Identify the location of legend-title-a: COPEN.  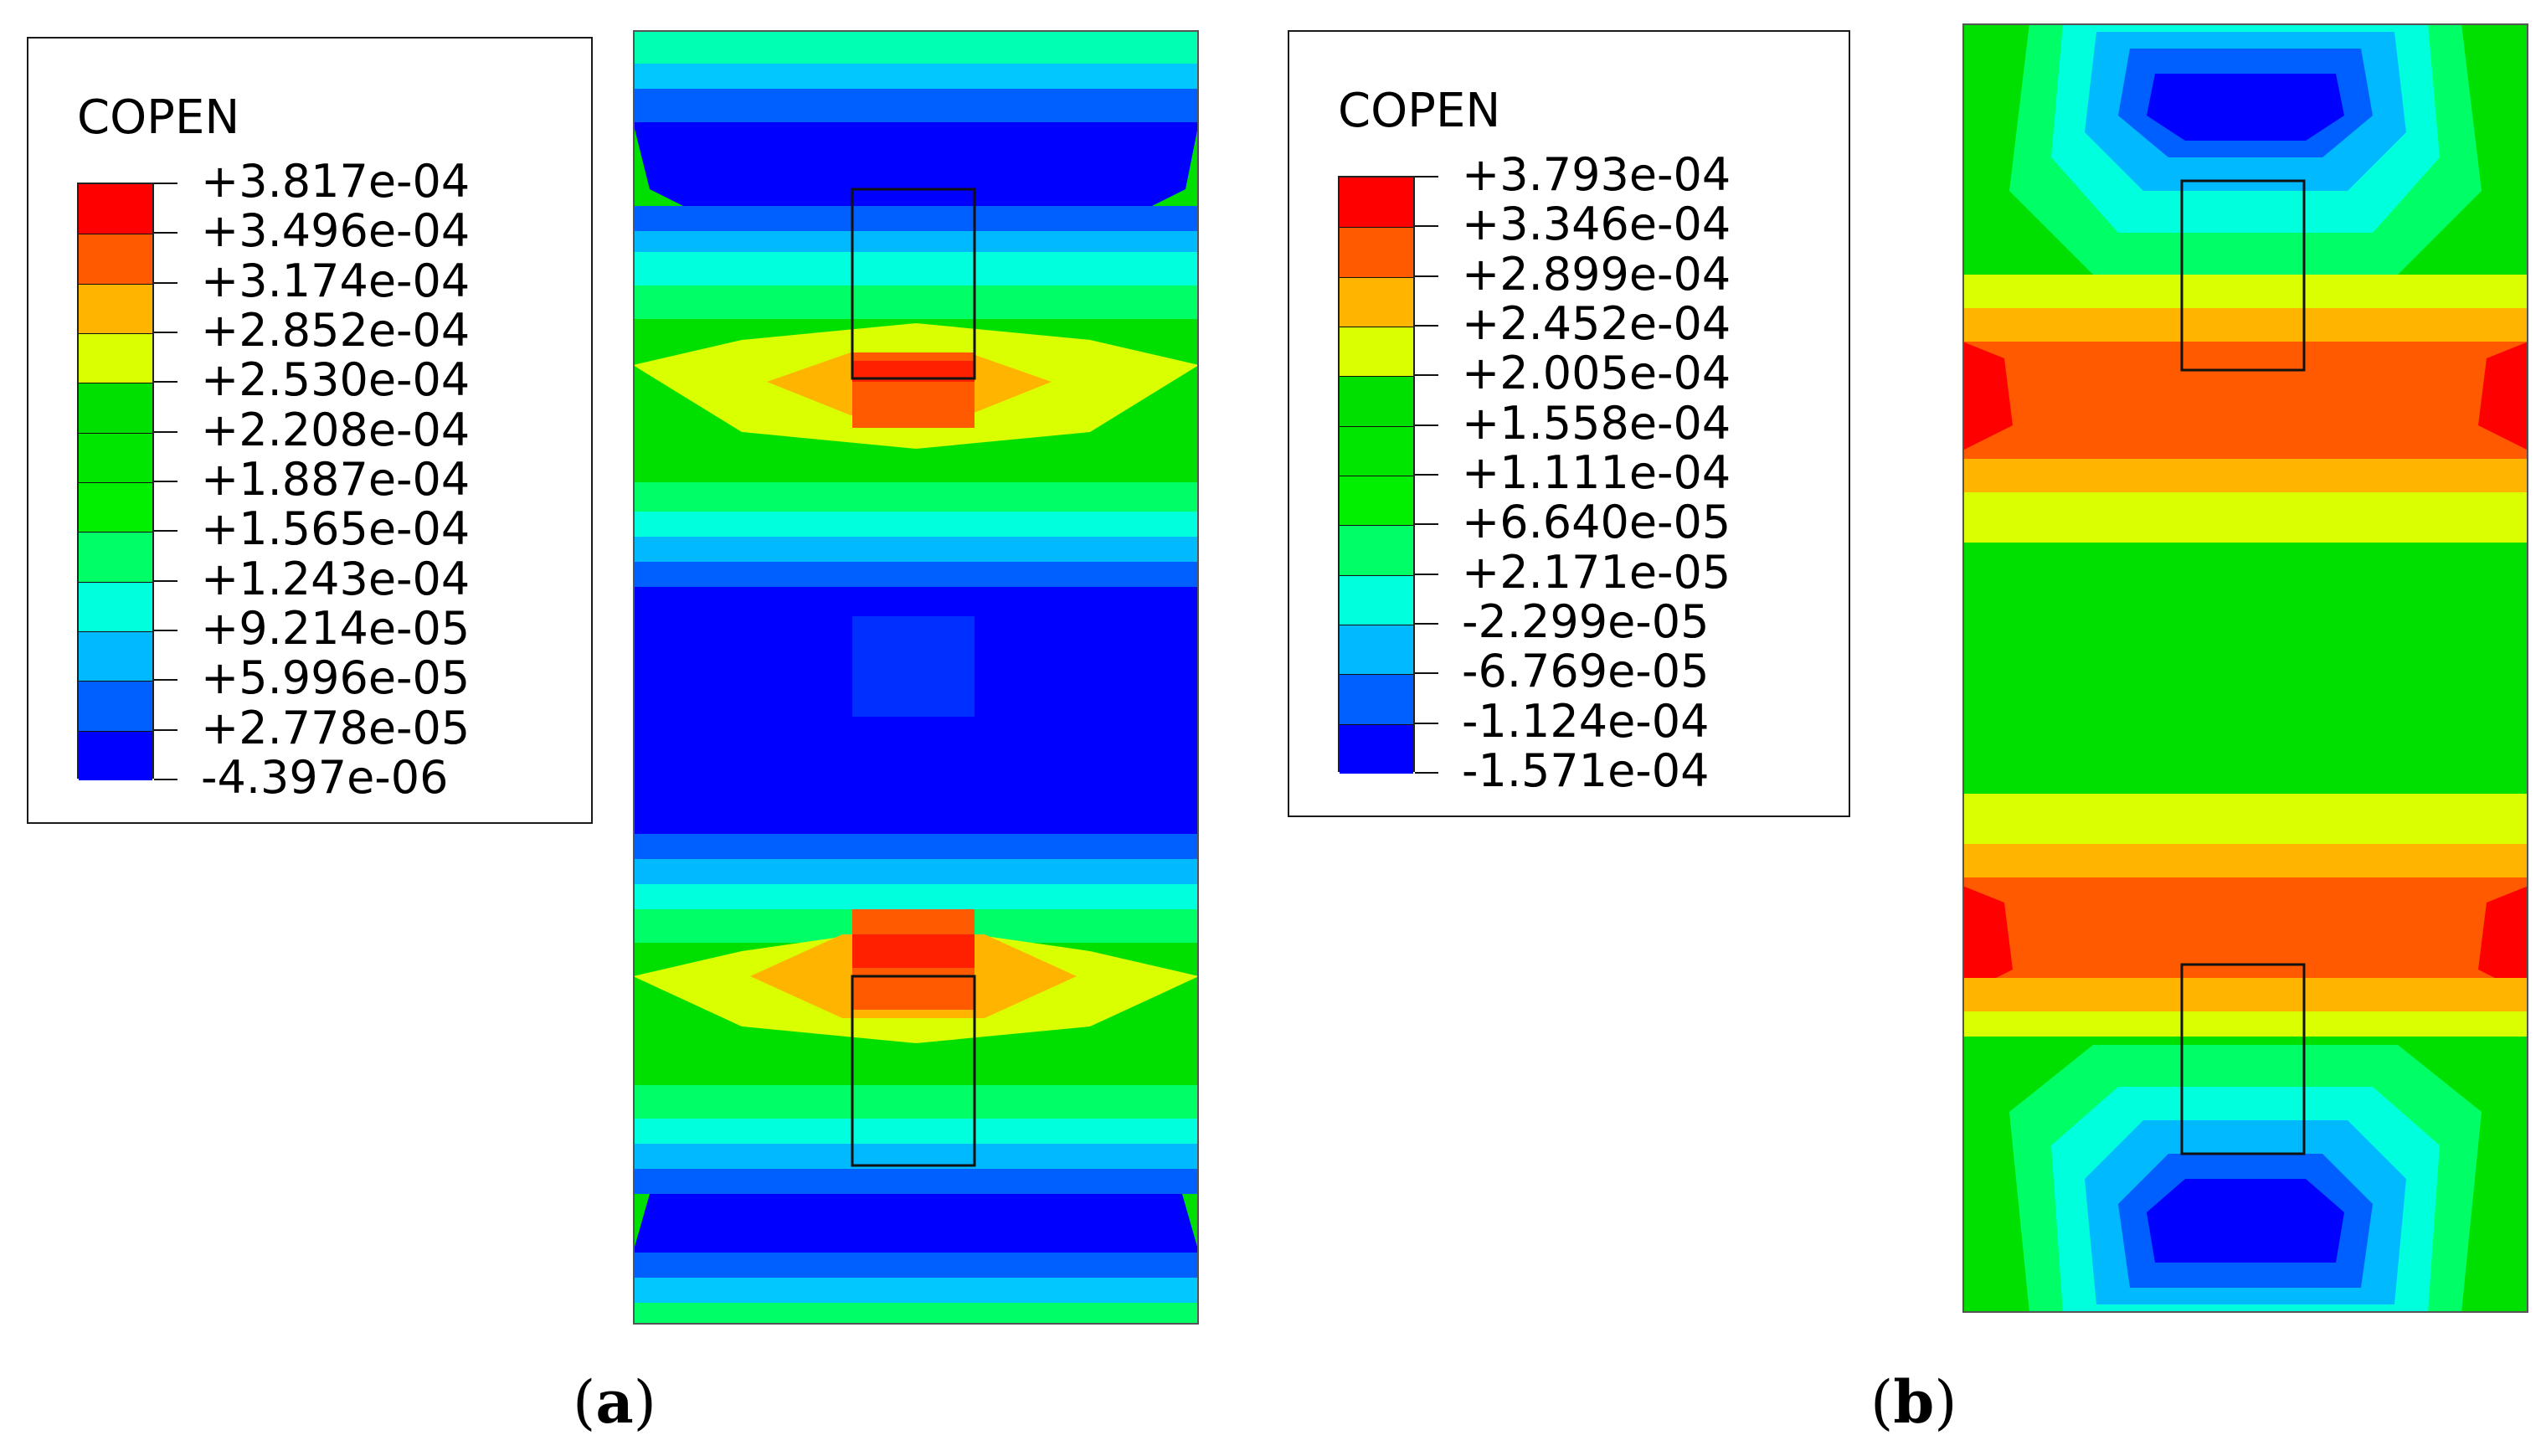
(158, 117).